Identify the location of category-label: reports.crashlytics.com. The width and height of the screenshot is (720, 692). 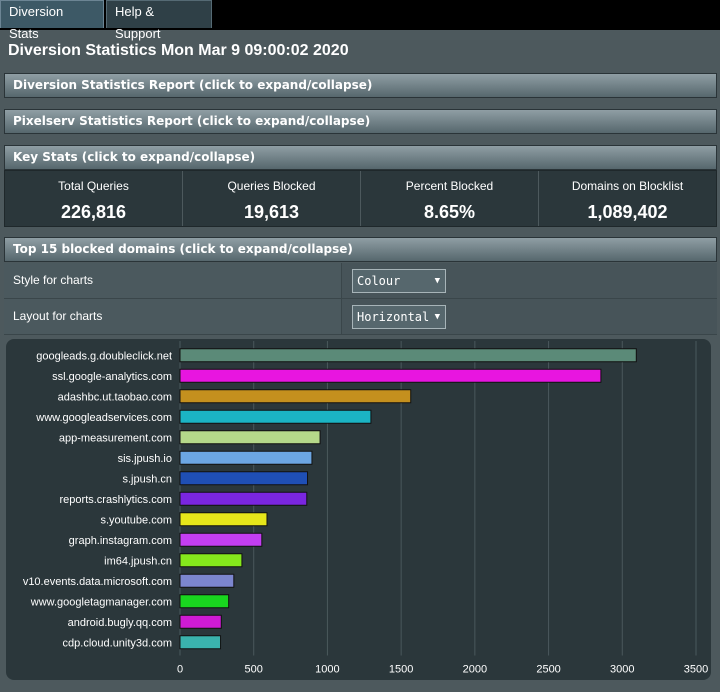
(116, 500).